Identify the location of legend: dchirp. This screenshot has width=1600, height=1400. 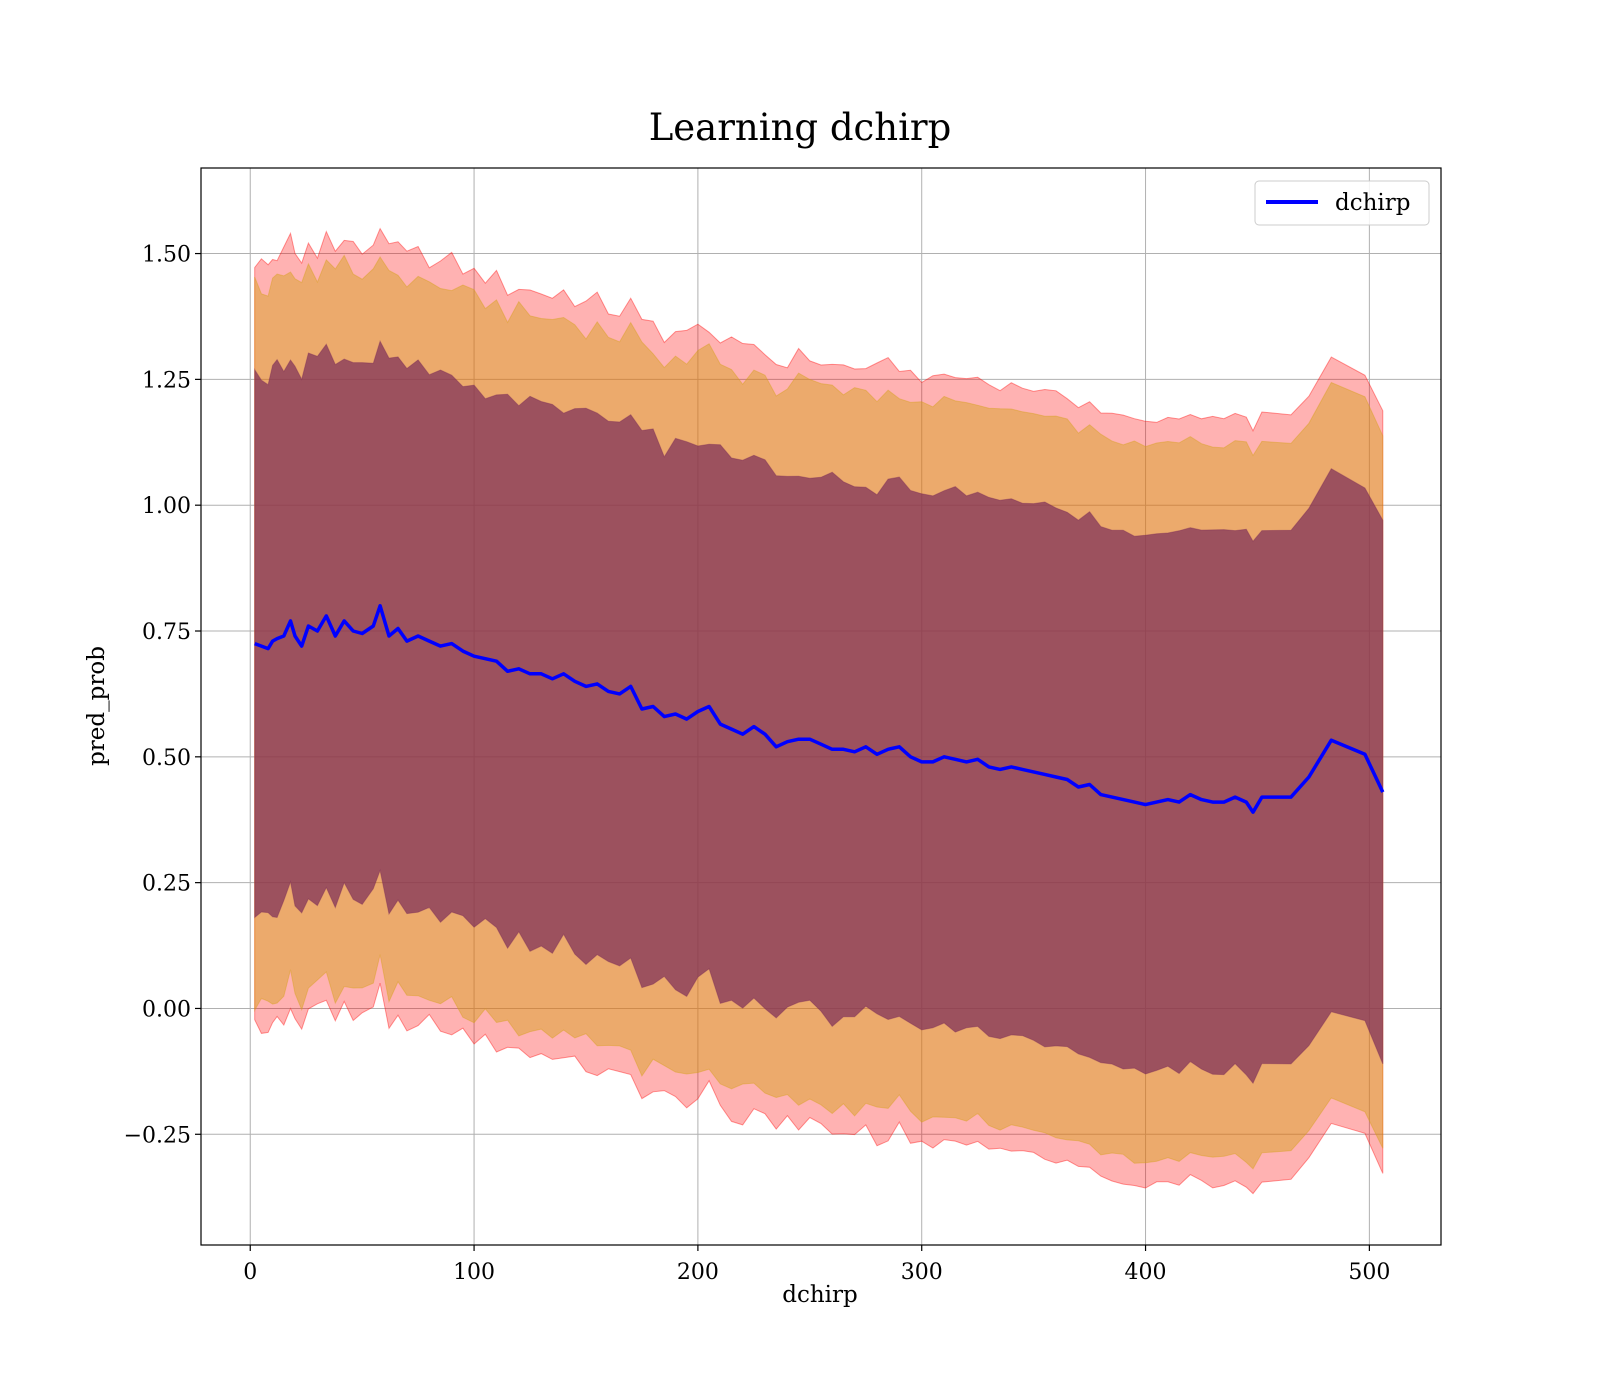
(1342, 203).